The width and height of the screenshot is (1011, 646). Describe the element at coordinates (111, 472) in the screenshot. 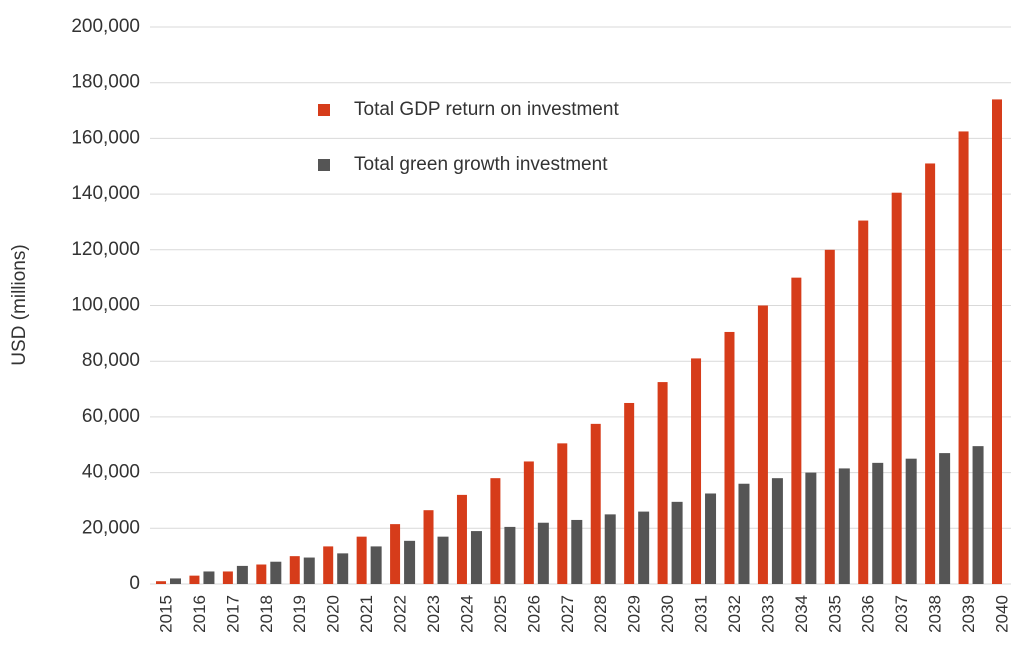

I see `y-tick-label: 40,000` at that location.